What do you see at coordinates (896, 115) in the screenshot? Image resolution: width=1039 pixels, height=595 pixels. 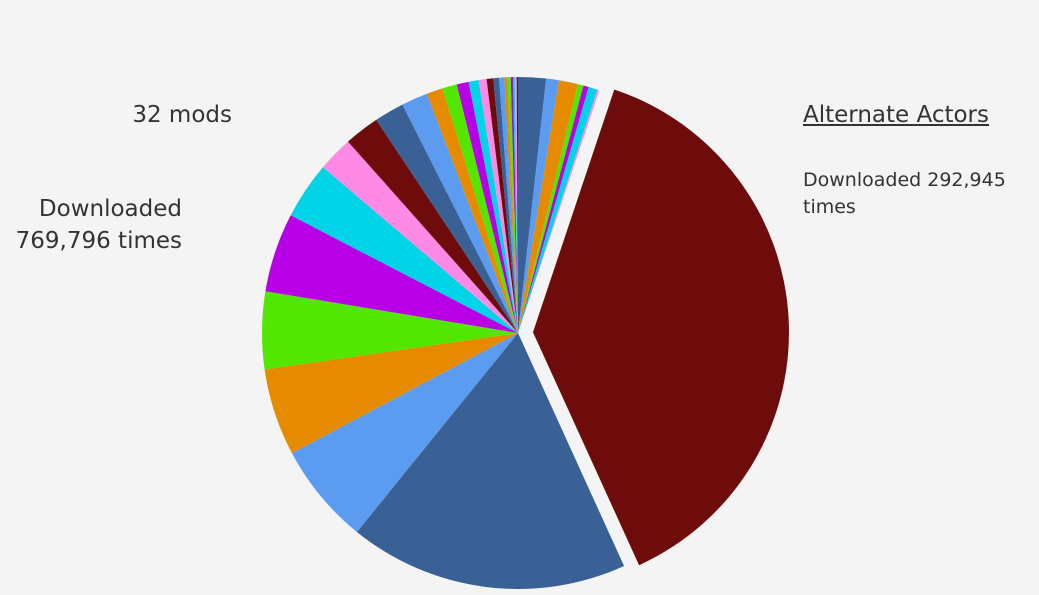 I see `highlight-name: Alternate Actors` at bounding box center [896, 115].